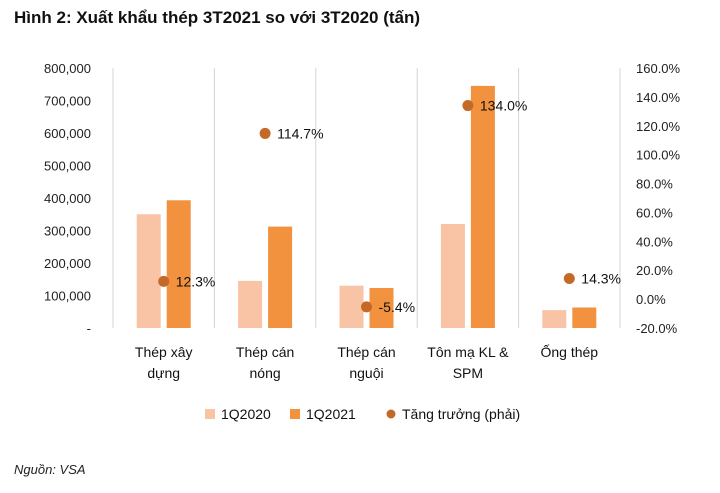  Describe the element at coordinates (461, 414) in the screenshot. I see `legend-label: Tăng trưởng (phải)` at that location.